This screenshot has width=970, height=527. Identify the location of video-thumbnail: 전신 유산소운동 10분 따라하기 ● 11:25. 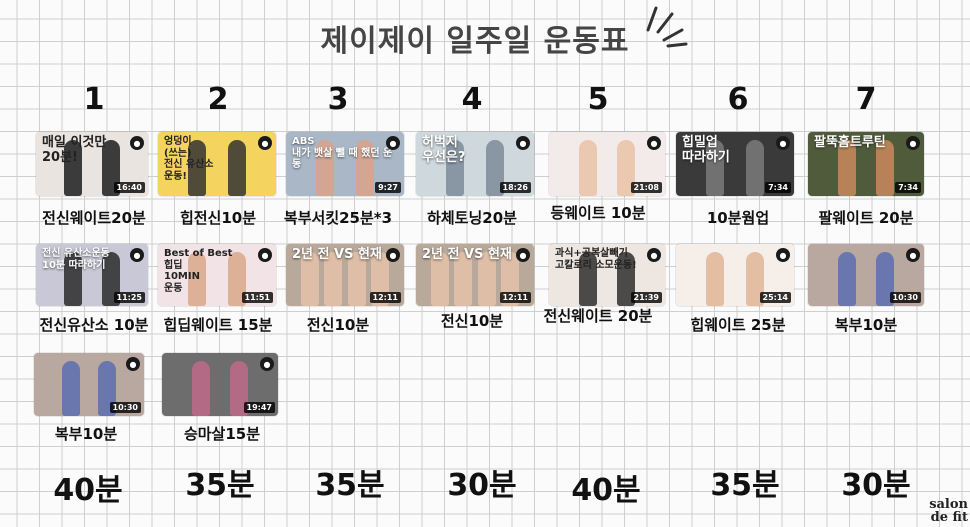
(92, 275).